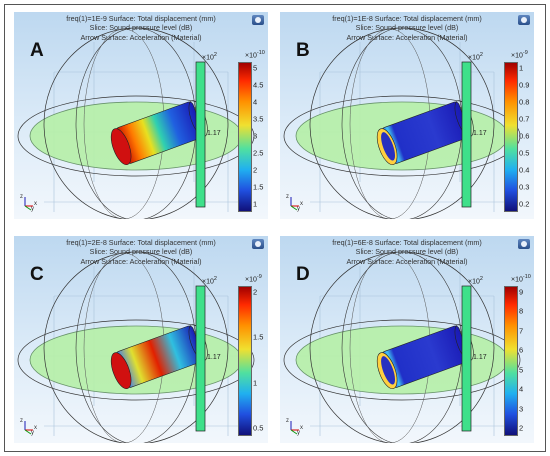 The height and width of the screenshot is (456, 550). Describe the element at coordinates (303, 274) in the screenshot. I see `panel-letter: D` at that location.